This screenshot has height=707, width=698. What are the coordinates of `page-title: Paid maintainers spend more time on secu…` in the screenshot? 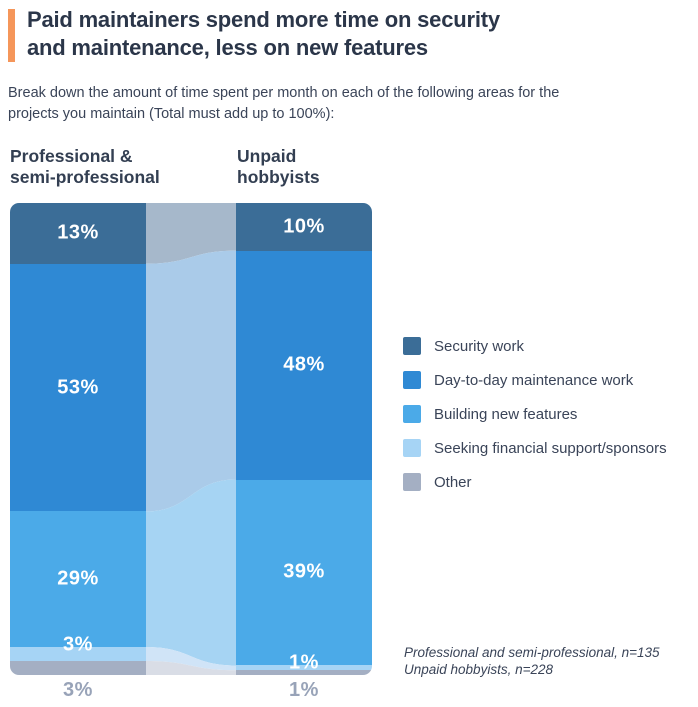 It's located at (327, 34).